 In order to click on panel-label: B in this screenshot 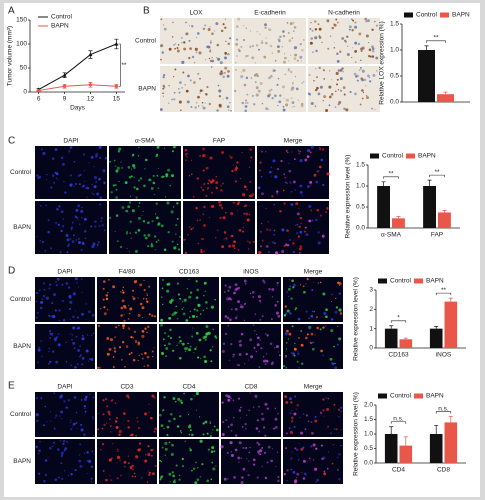, I will do `click(146, 11)`.